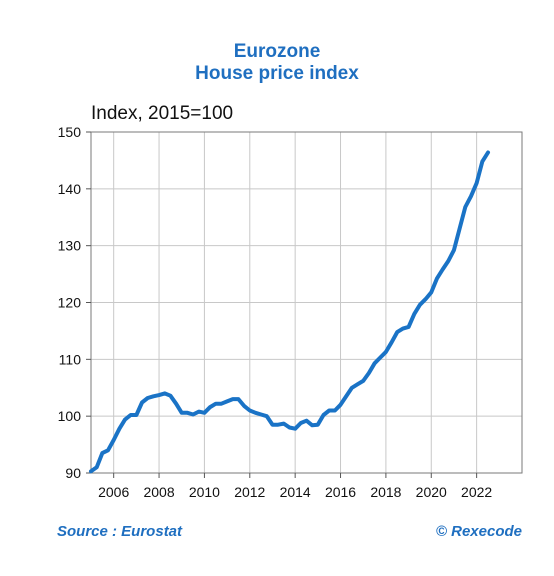 The height and width of the screenshot is (576, 554). What do you see at coordinates (476, 492) in the screenshot?
I see `x-tick-label: 2022` at bounding box center [476, 492].